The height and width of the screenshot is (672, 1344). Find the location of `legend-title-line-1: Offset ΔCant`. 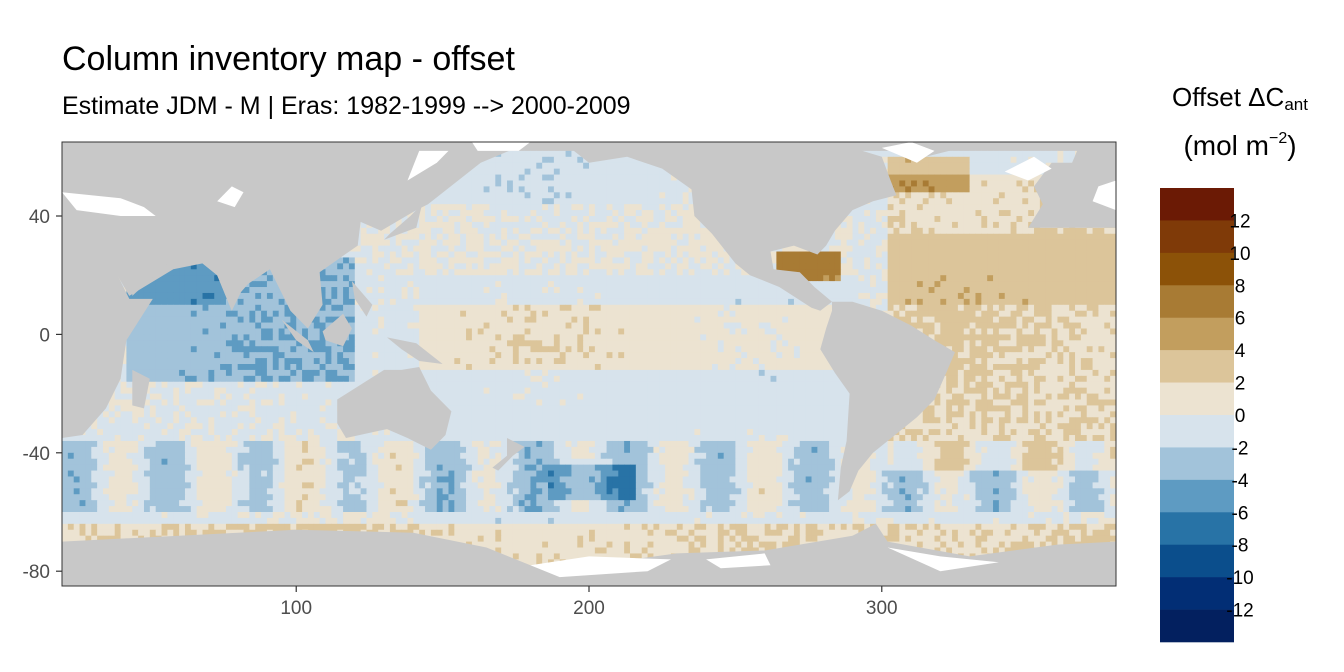

legend-title-line-1: Offset ΔCant is located at coordinates (1240, 98).